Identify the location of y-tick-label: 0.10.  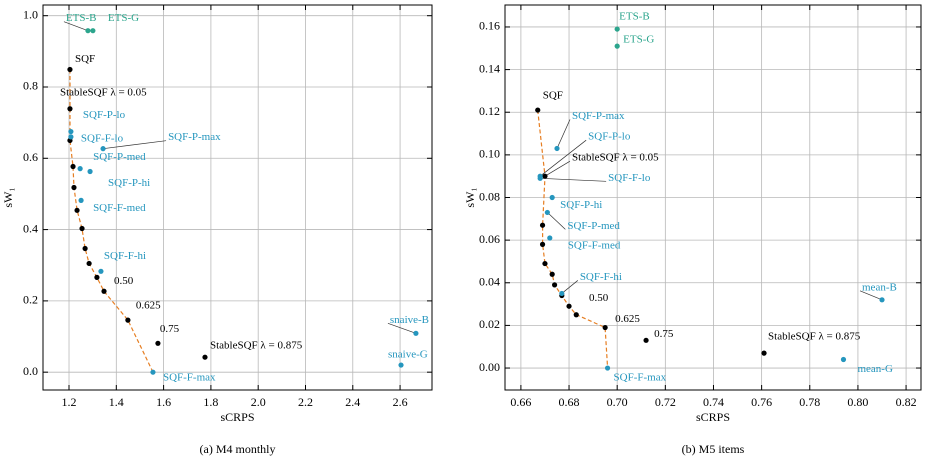
(489, 154).